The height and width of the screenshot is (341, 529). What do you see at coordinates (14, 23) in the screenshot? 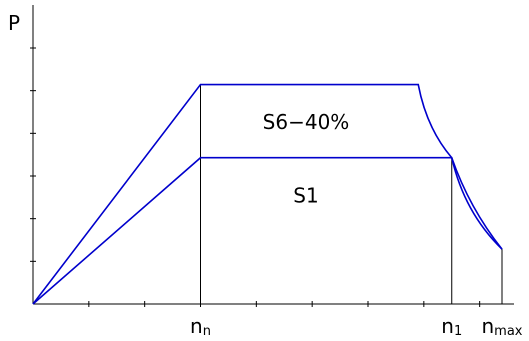
I see `y-axis-label: P` at bounding box center [14, 23].